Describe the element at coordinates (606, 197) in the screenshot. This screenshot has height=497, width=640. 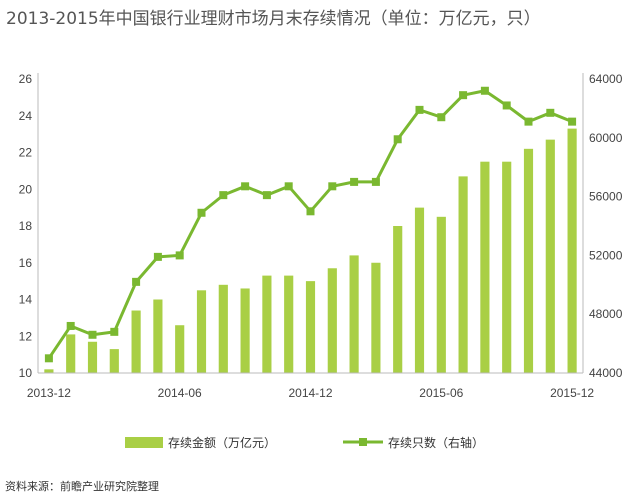
I see `y-right-tick-label: 56000` at that location.